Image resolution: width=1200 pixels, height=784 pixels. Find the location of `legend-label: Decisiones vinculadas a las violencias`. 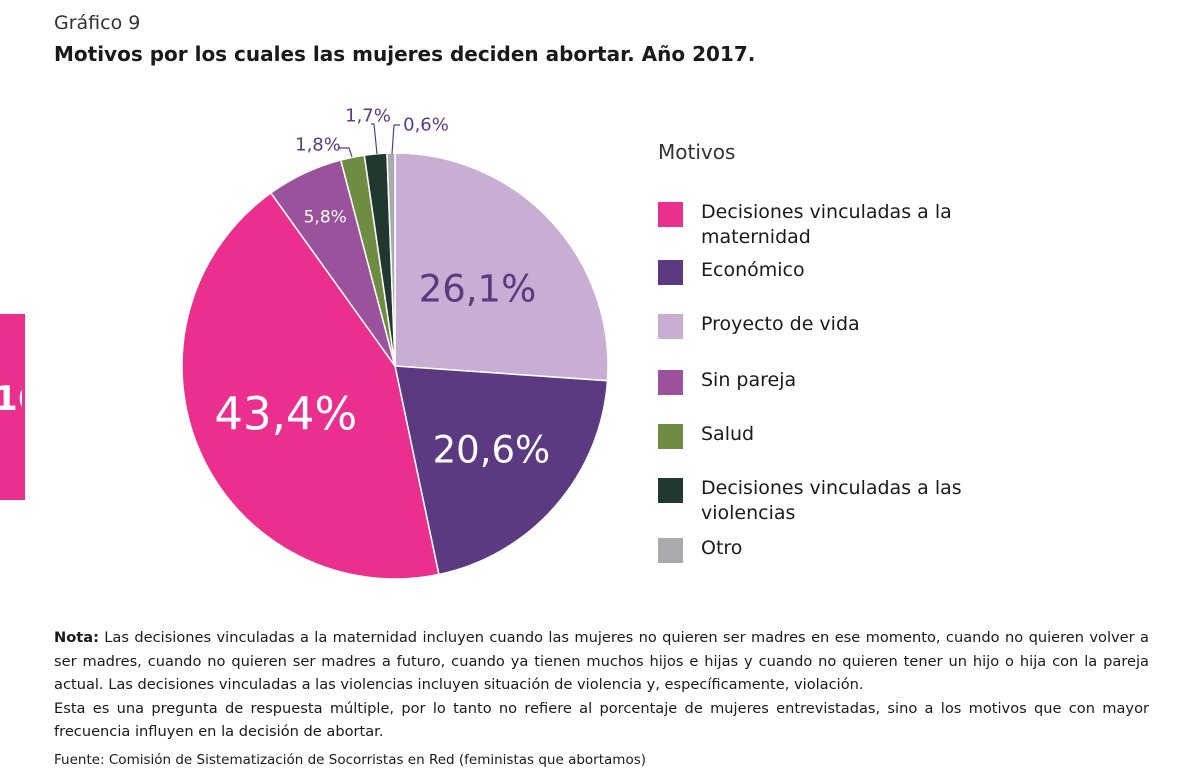

legend-label: Decisiones vinculadas a las violencias is located at coordinates (831, 500).